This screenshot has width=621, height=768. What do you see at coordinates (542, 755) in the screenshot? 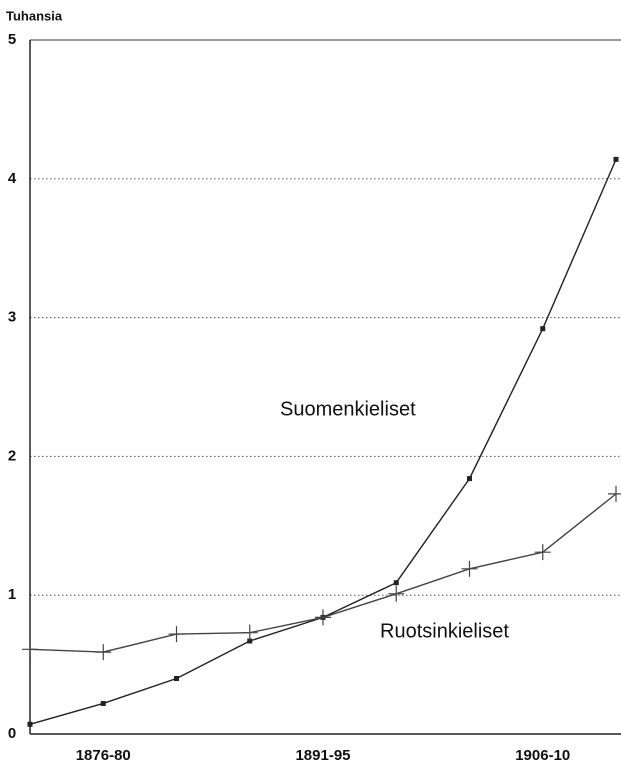
I see `x-tick-label: 1906-10` at bounding box center [542, 755].